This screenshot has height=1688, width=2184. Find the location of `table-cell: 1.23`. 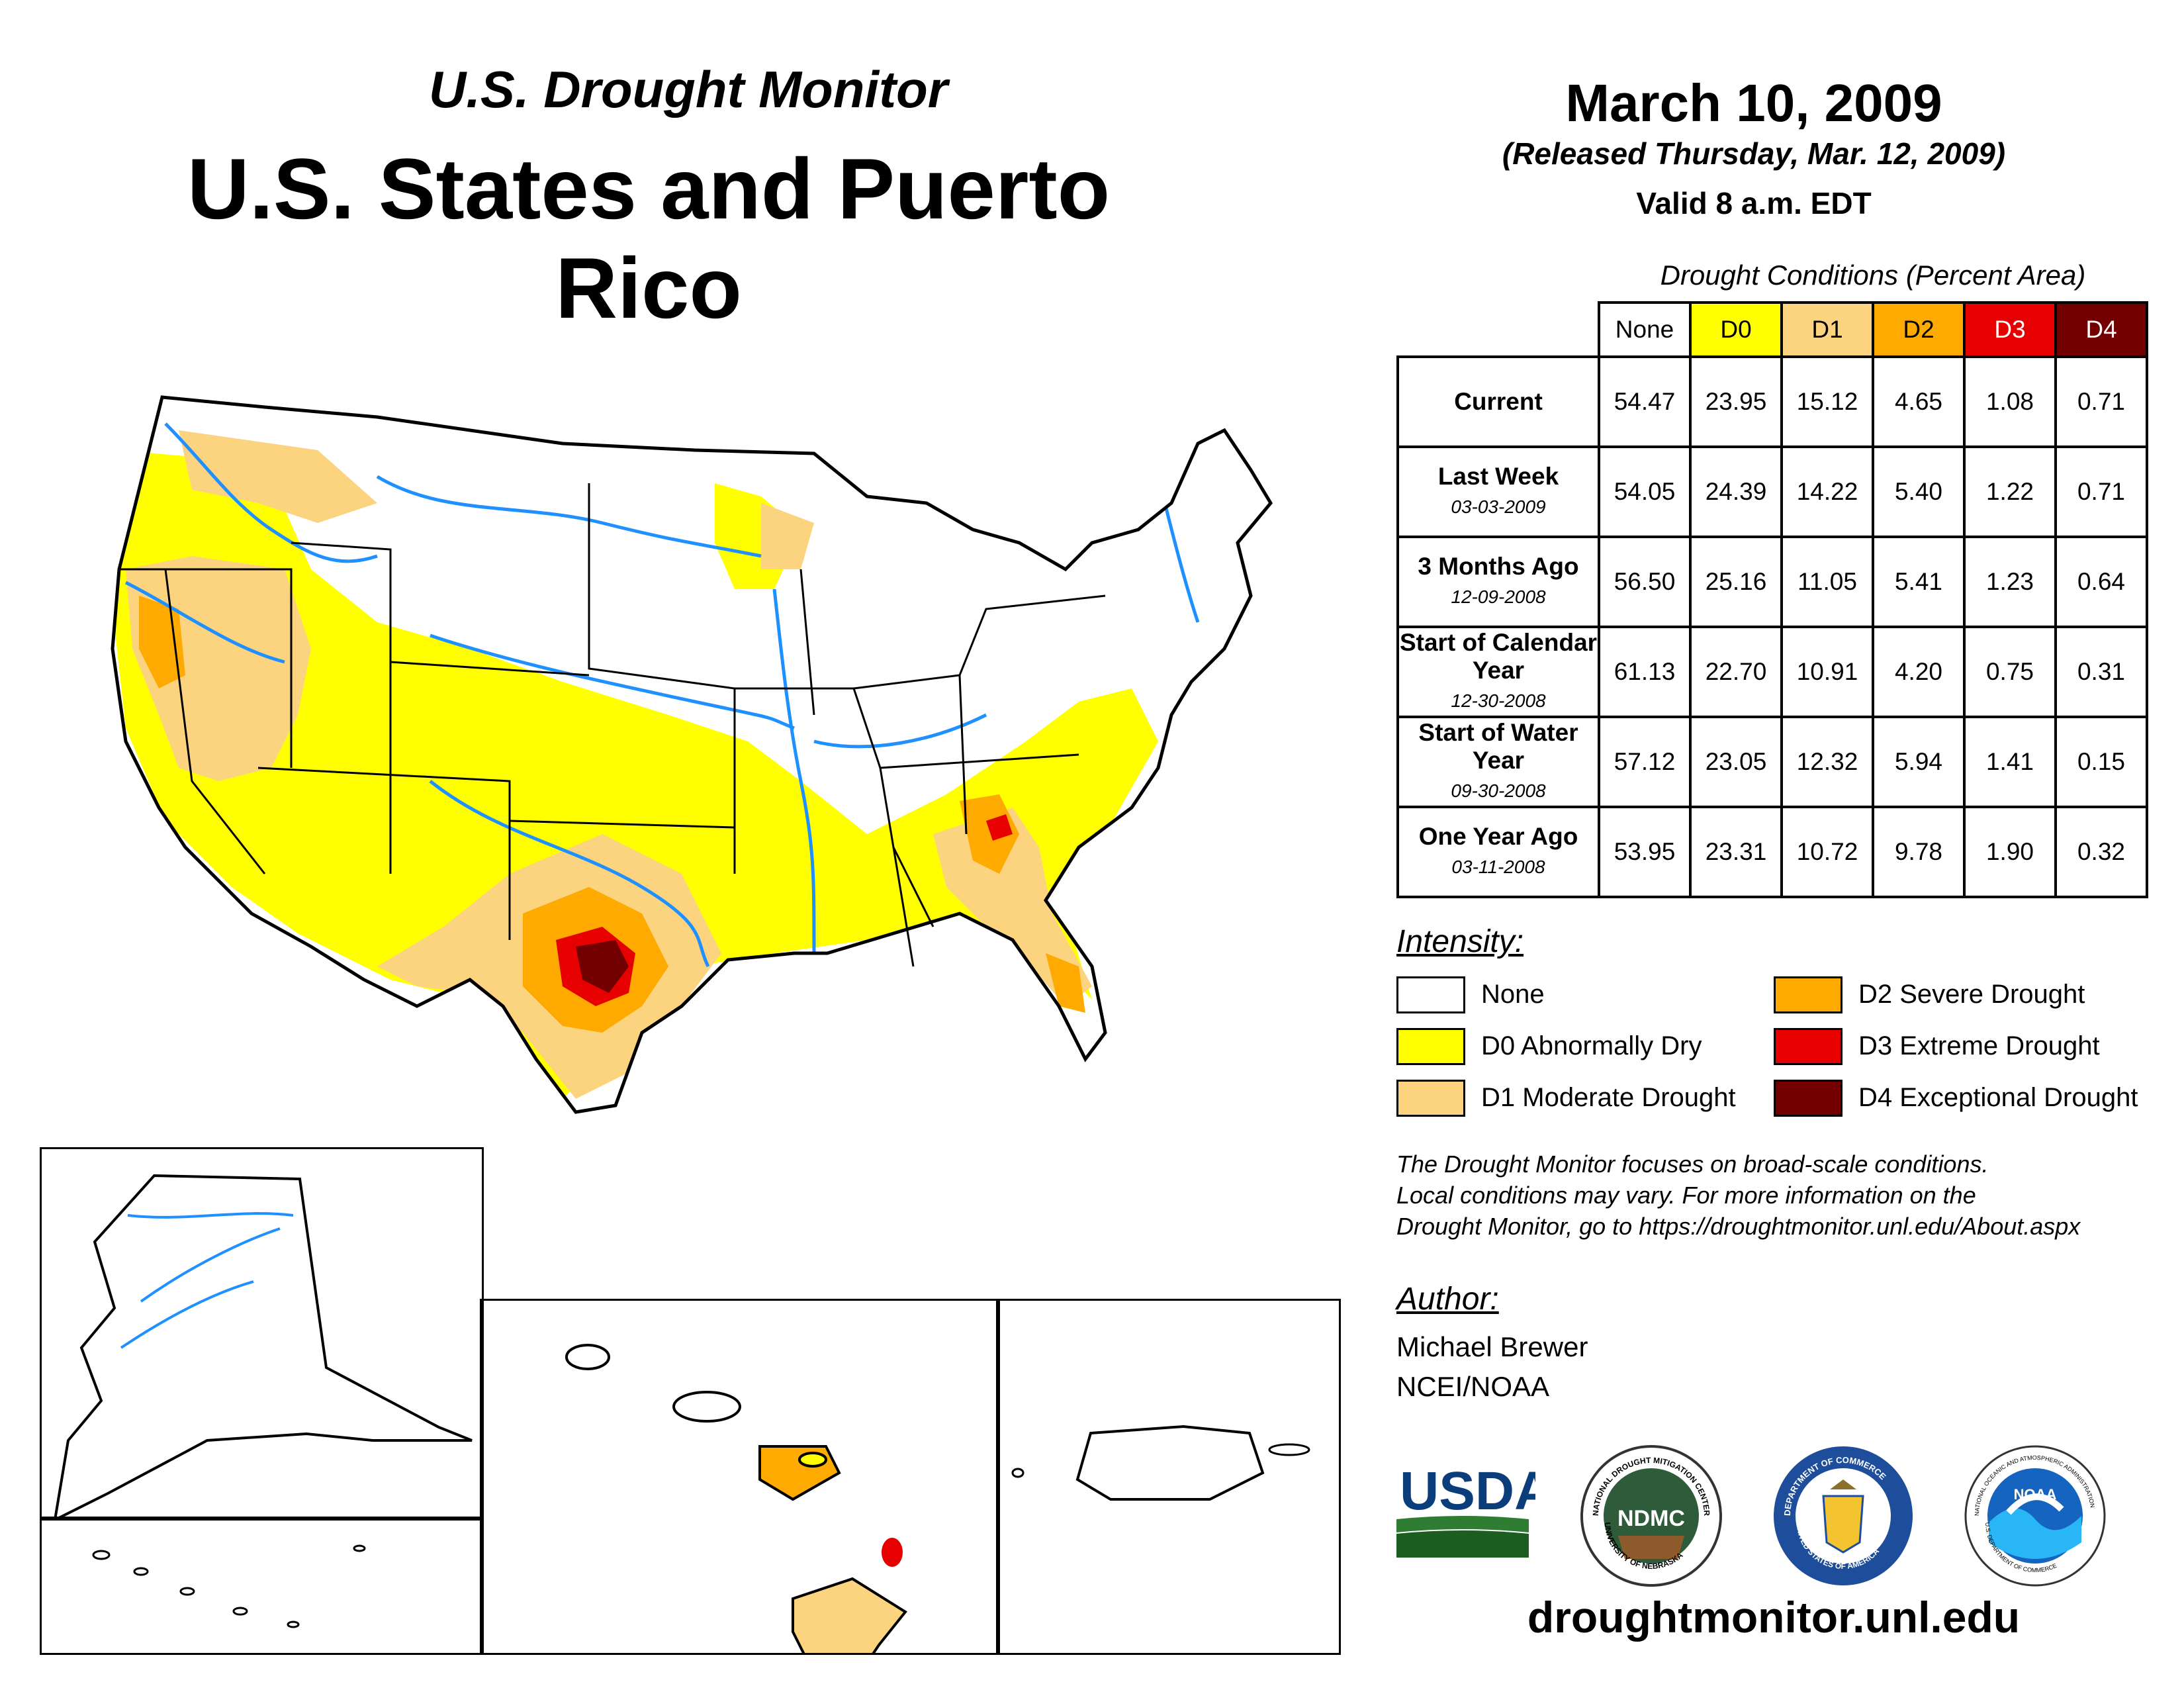

table-cell: 1.23 is located at coordinates (2010, 582).